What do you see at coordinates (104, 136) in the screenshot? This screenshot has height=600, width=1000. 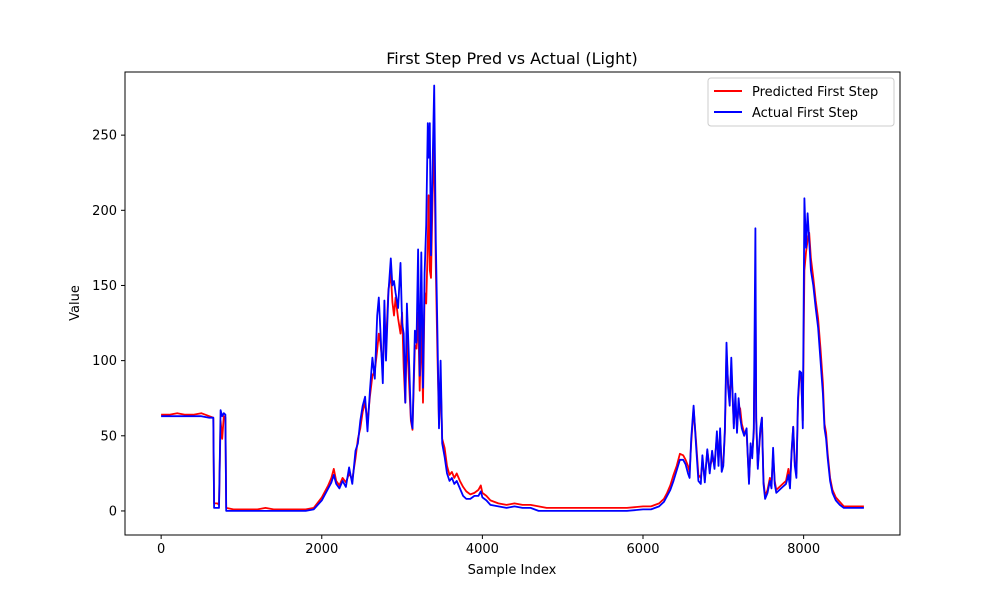 I see `y-tick-label: 250` at bounding box center [104, 136].